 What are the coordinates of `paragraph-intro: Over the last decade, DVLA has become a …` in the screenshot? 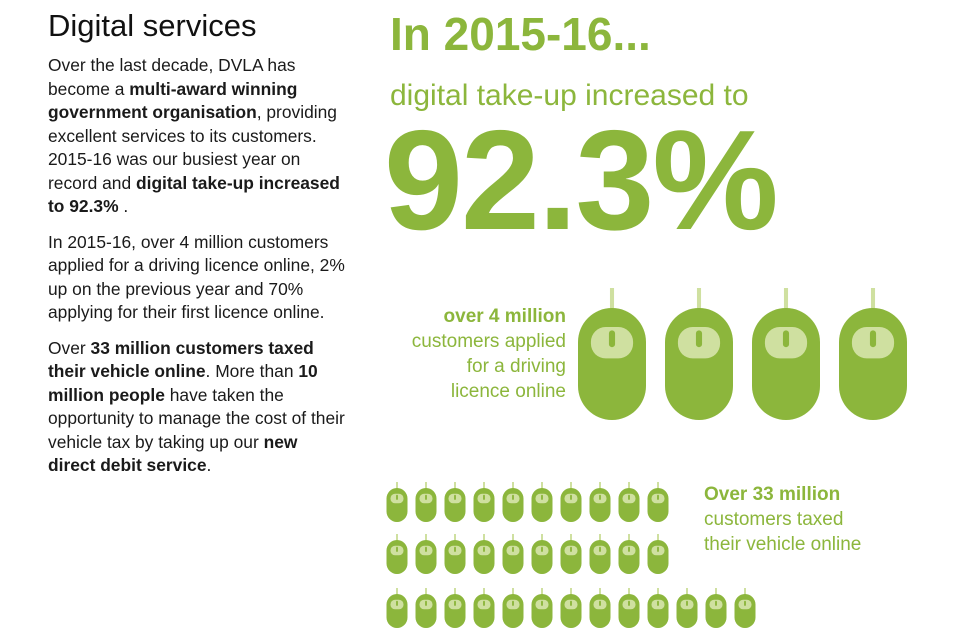 It's located at (194, 135).